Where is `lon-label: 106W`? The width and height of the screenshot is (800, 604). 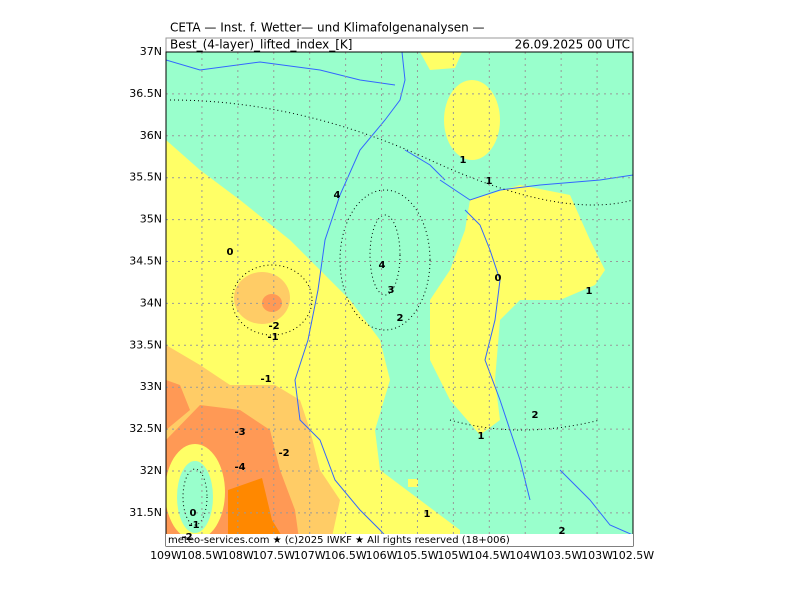
lon-label: 106W is located at coordinates (382, 555).